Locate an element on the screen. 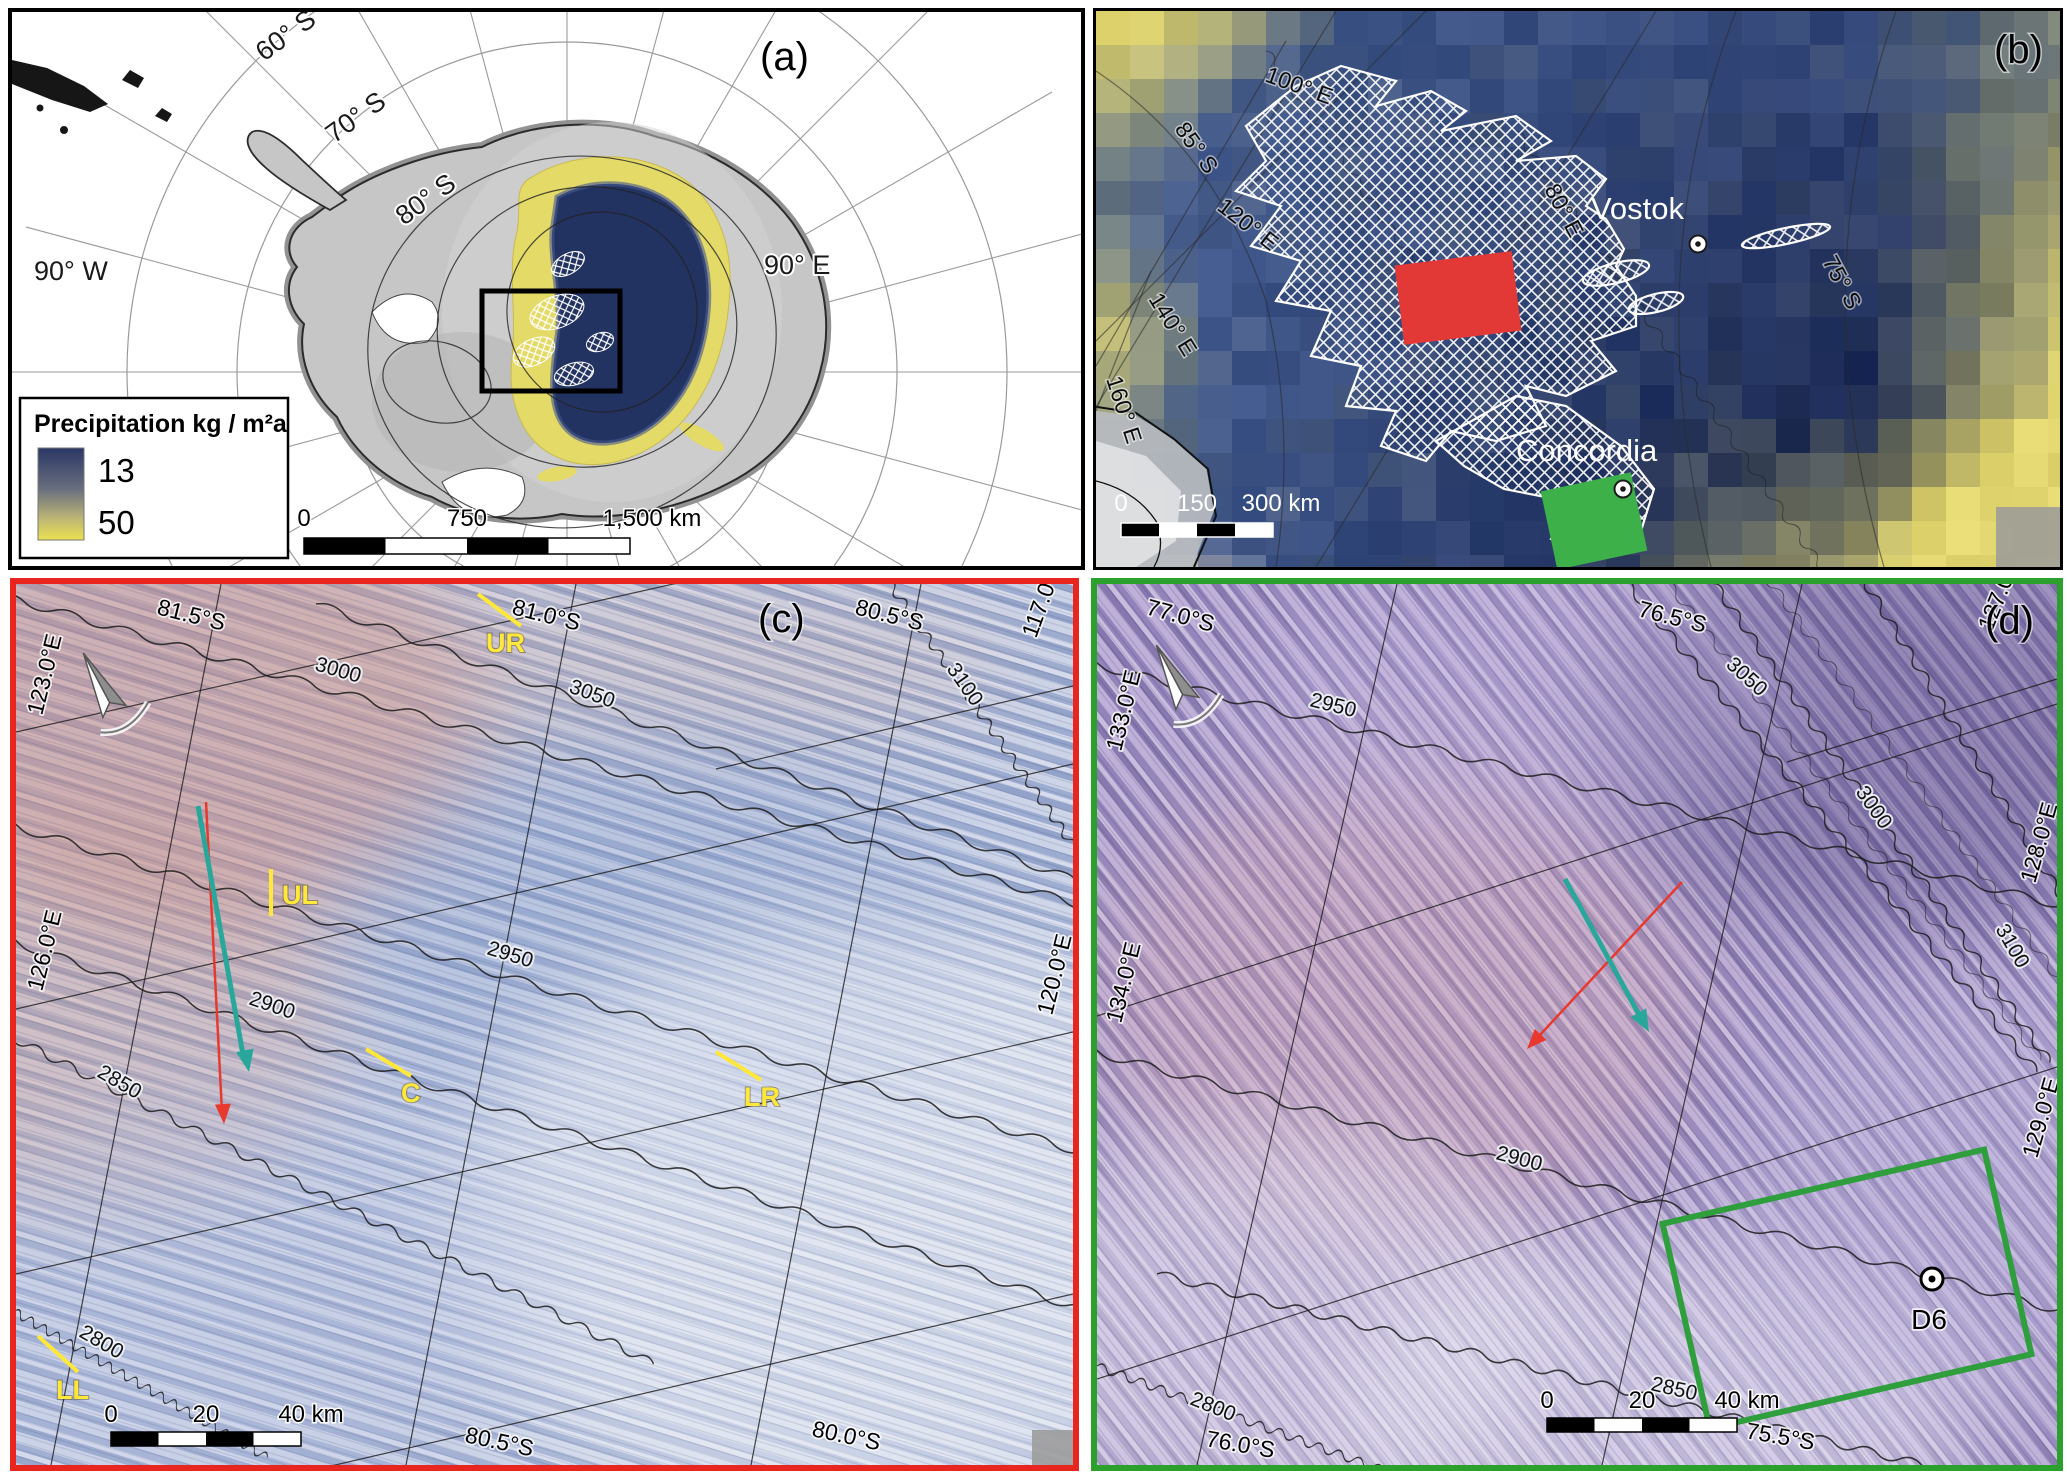  site-label-LR: LR is located at coordinates (762, 1097).